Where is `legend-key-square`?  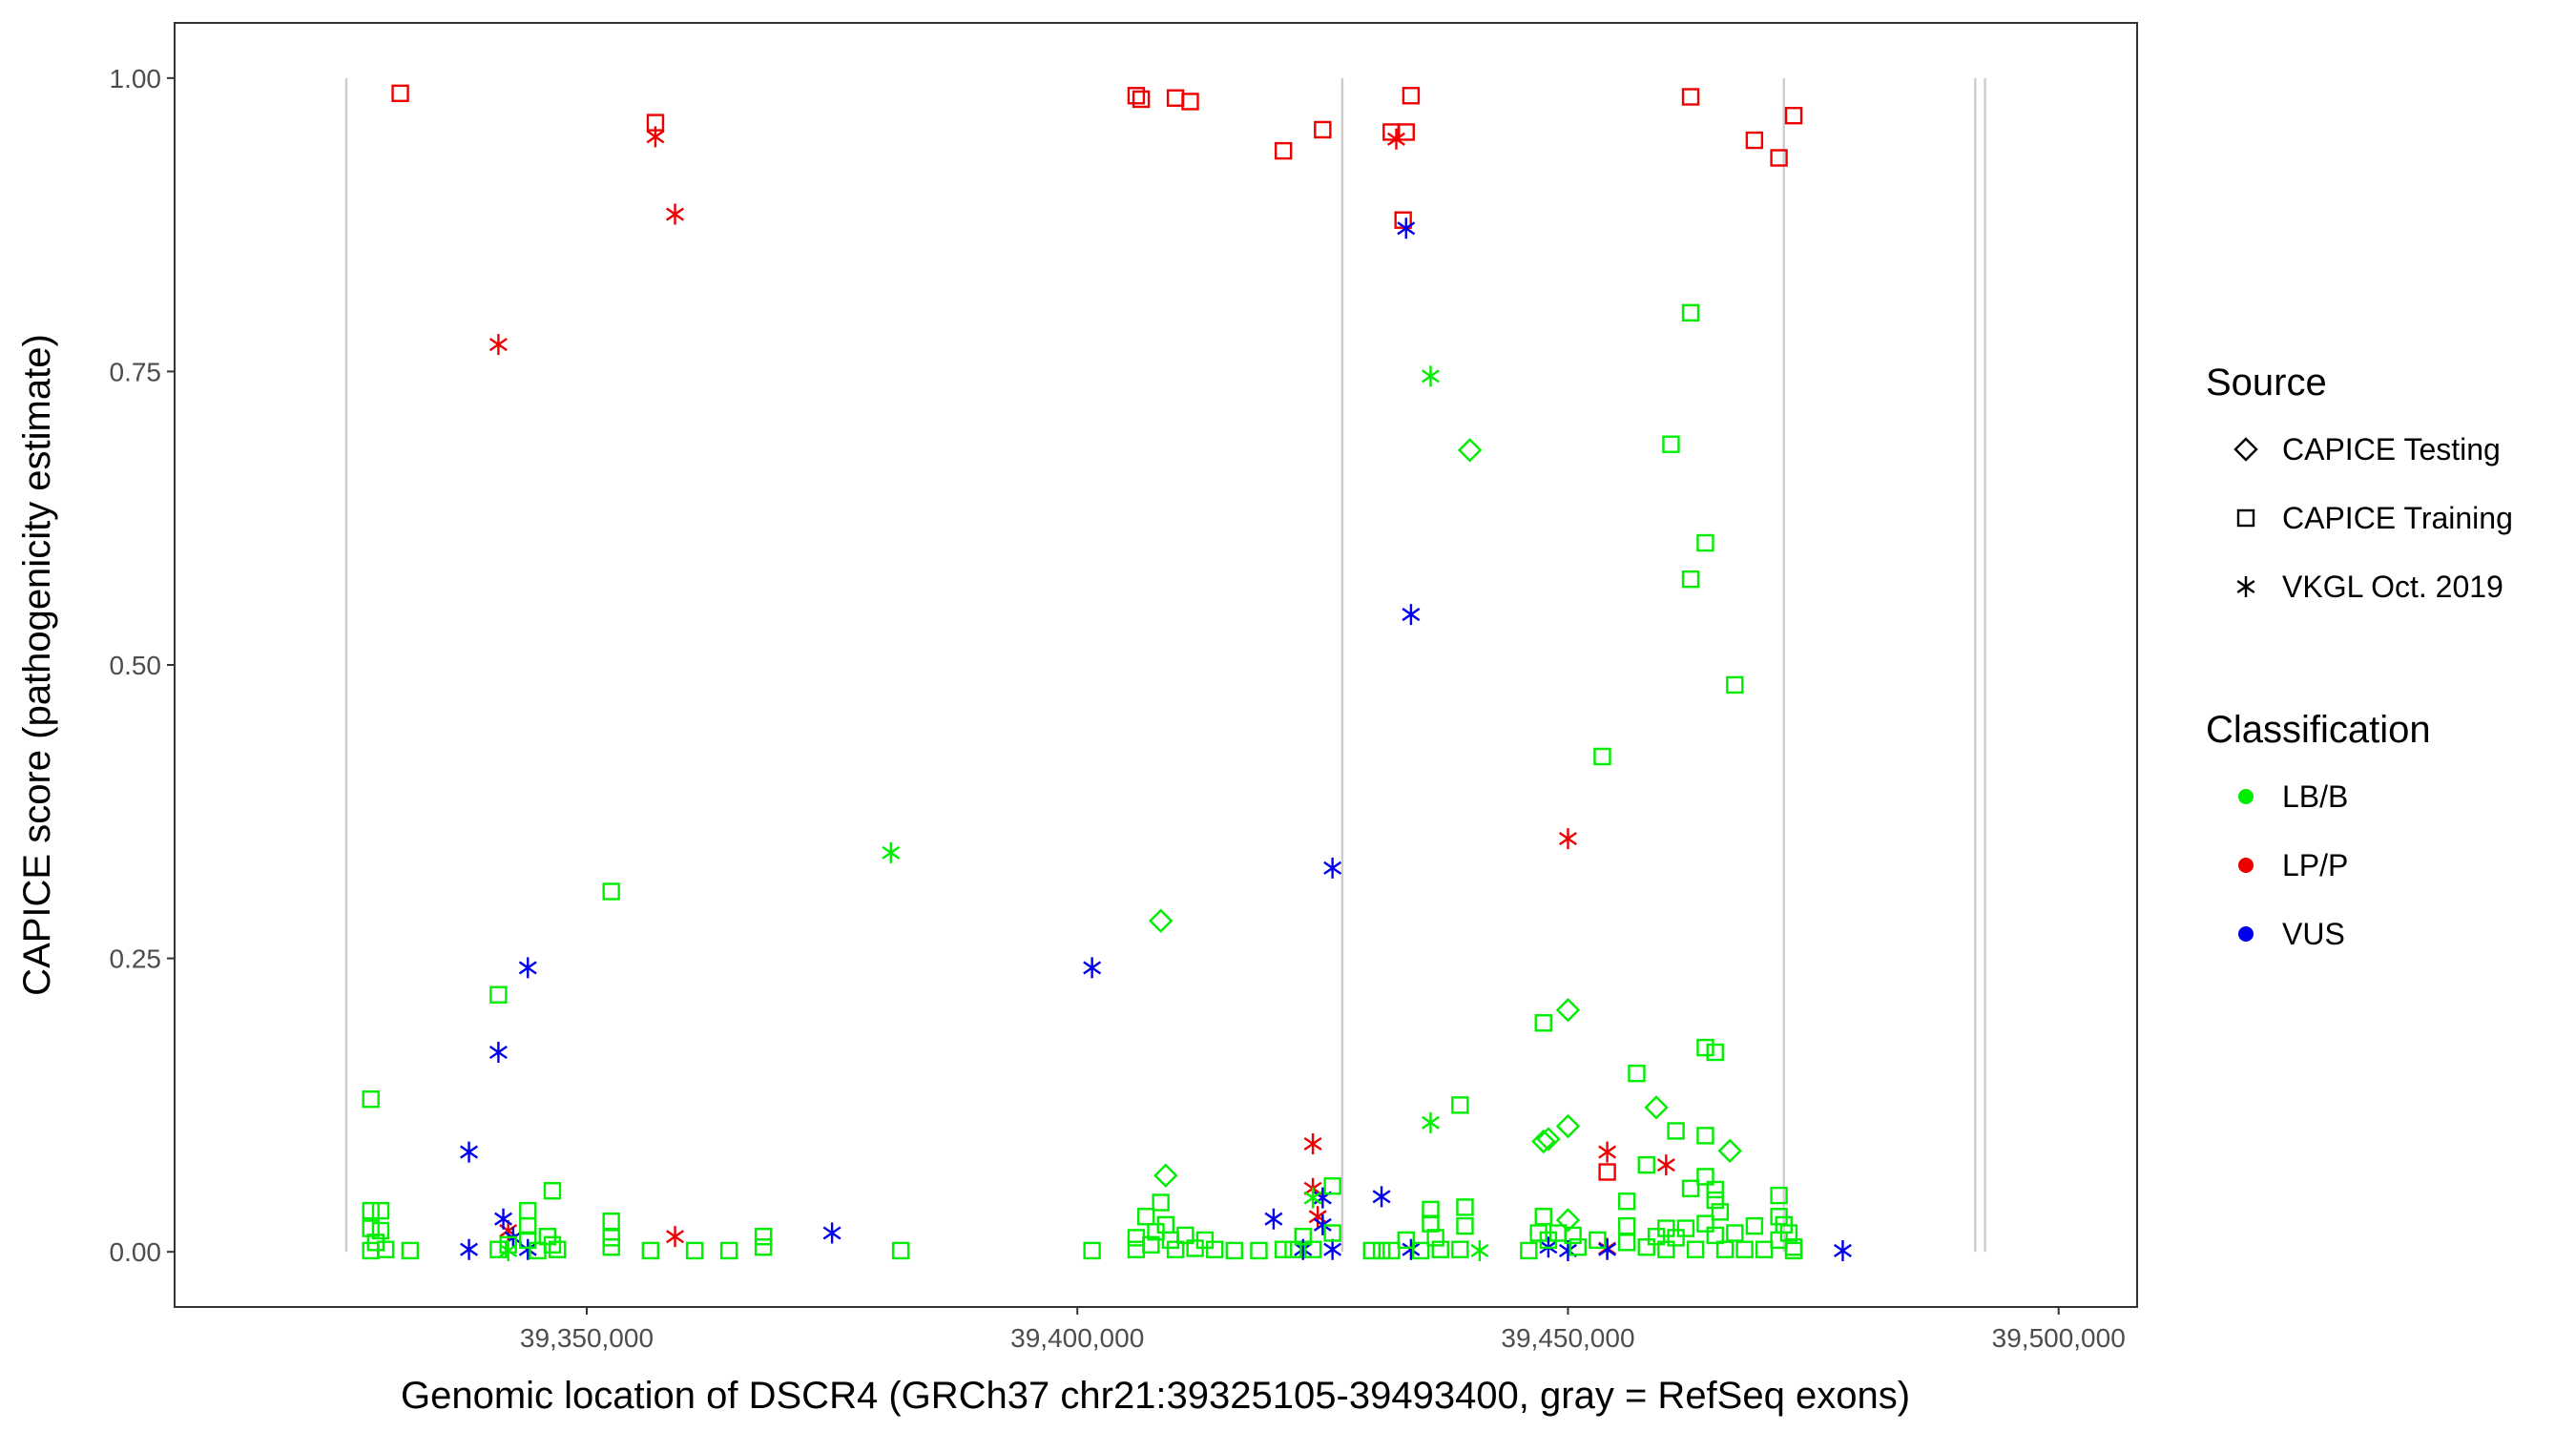
legend-key-square is located at coordinates (2245, 518).